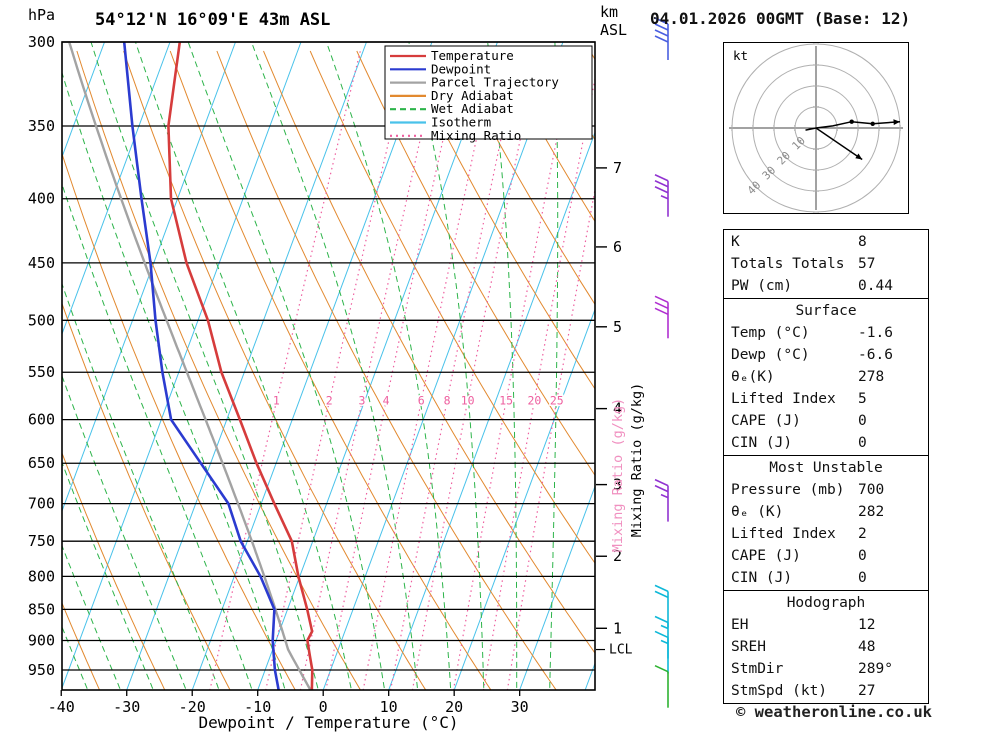 The image size is (1000, 733). What do you see at coordinates (826, 399) in the screenshot?
I see `stats-row: Lifted Index 5` at bounding box center [826, 399].